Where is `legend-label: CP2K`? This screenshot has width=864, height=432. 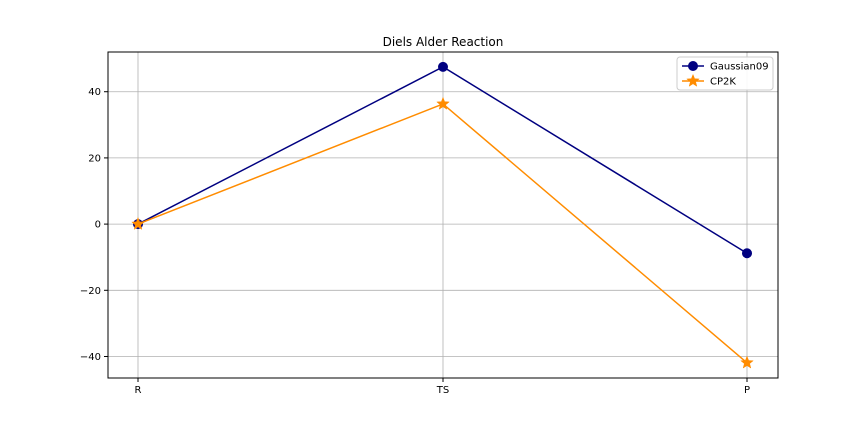 legend-label: CP2K is located at coordinates (723, 82).